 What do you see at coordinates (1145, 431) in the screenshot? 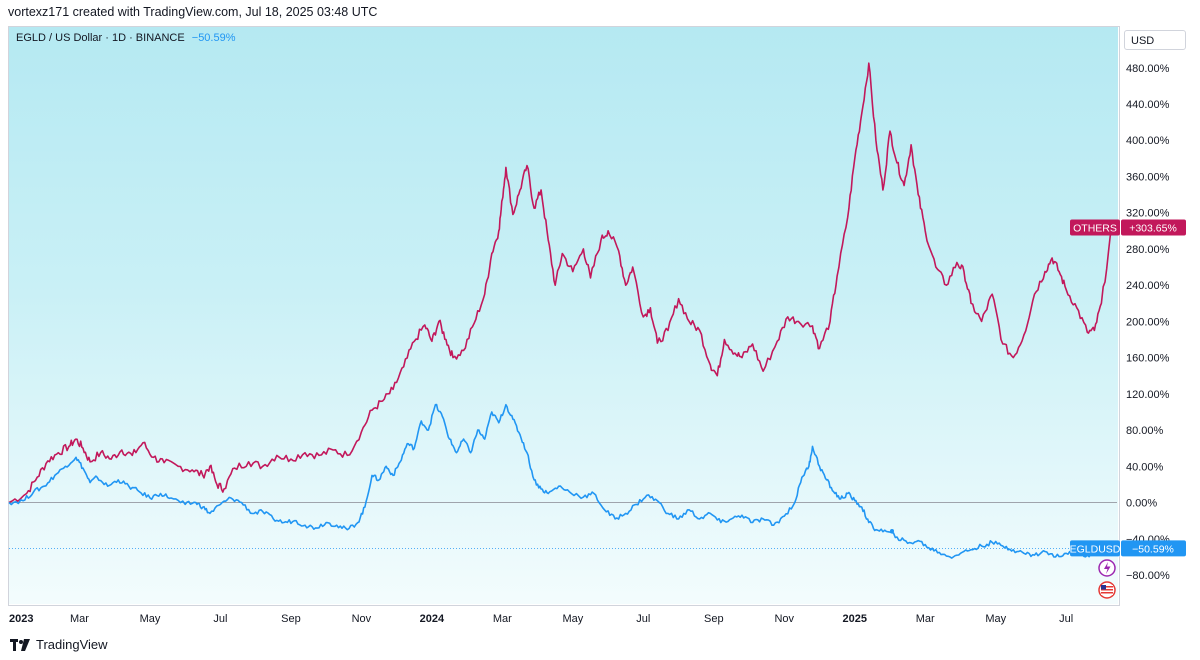
I see `y-tick-label: 80.00%` at bounding box center [1145, 431].